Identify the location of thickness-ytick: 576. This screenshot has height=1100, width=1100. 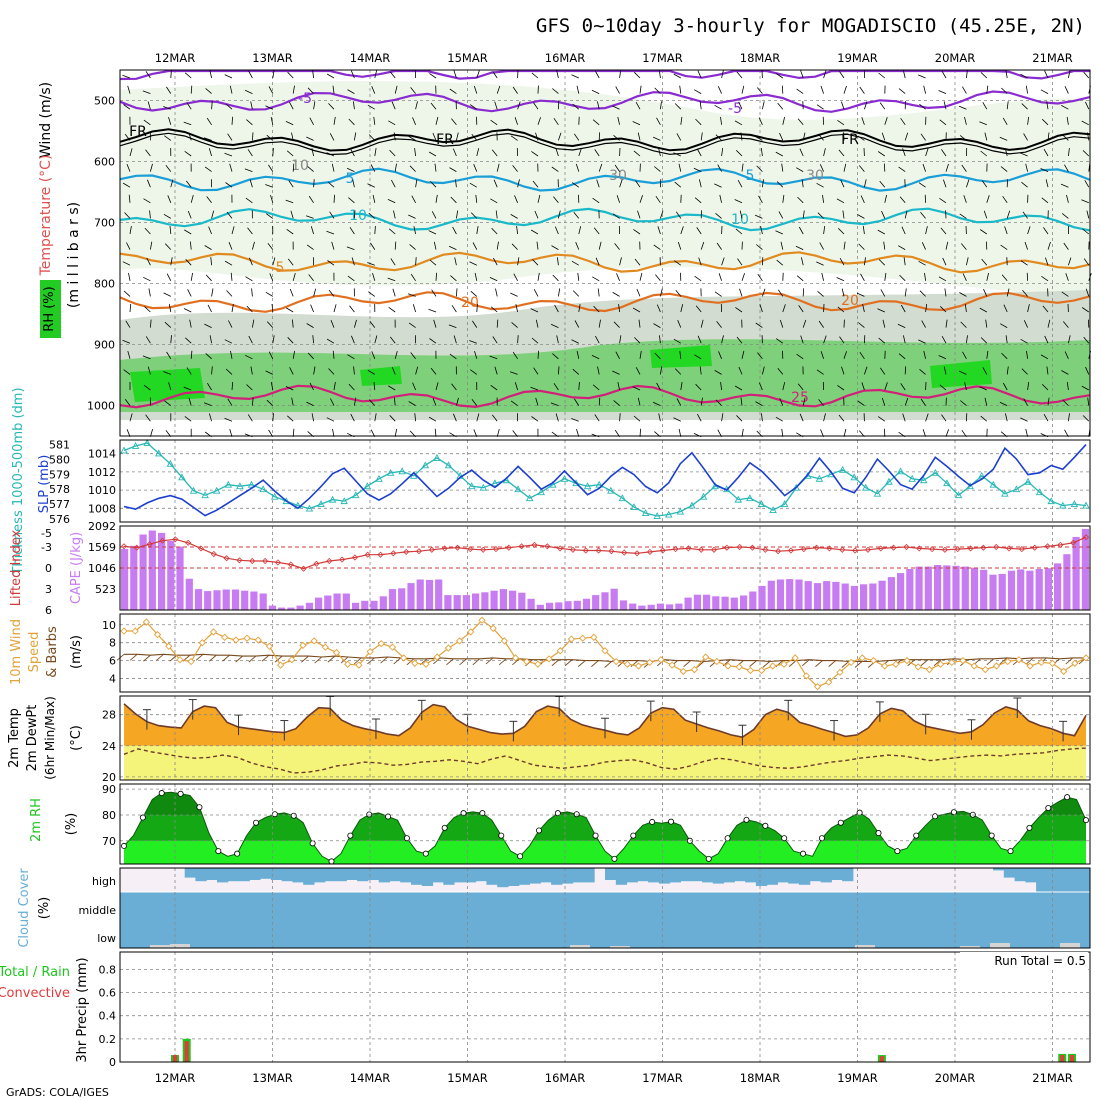
(59, 519).